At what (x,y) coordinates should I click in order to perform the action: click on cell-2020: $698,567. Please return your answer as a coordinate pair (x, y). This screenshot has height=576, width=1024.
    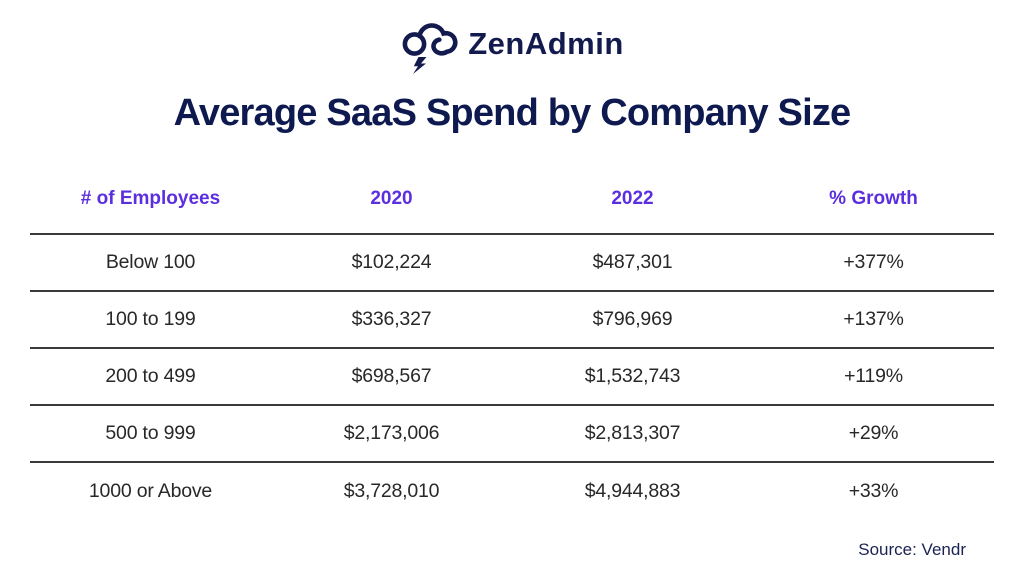
    Looking at the image, I should click on (391, 377).